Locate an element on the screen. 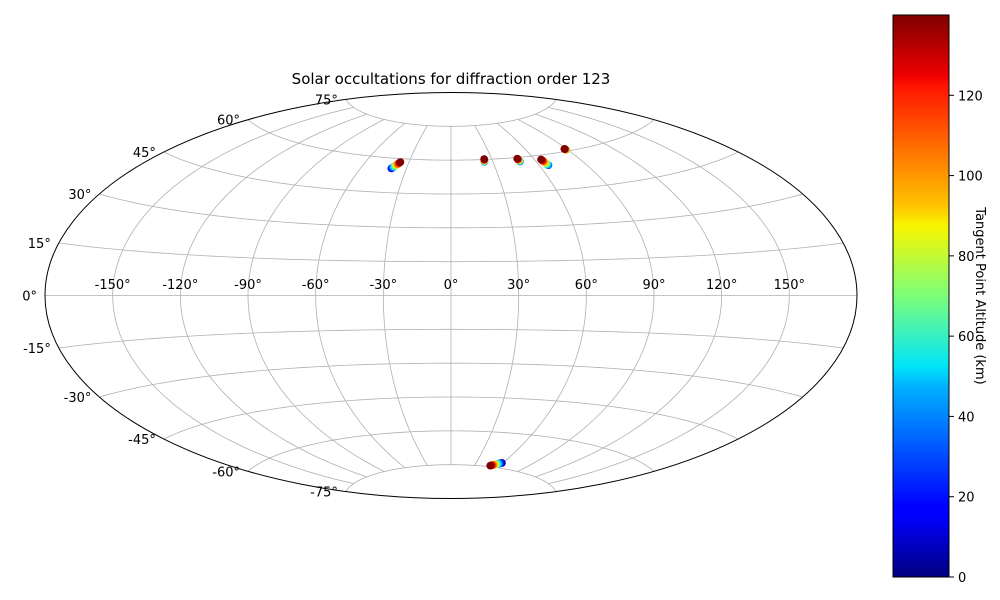  latitude-tick-label: 60° is located at coordinates (228, 121).